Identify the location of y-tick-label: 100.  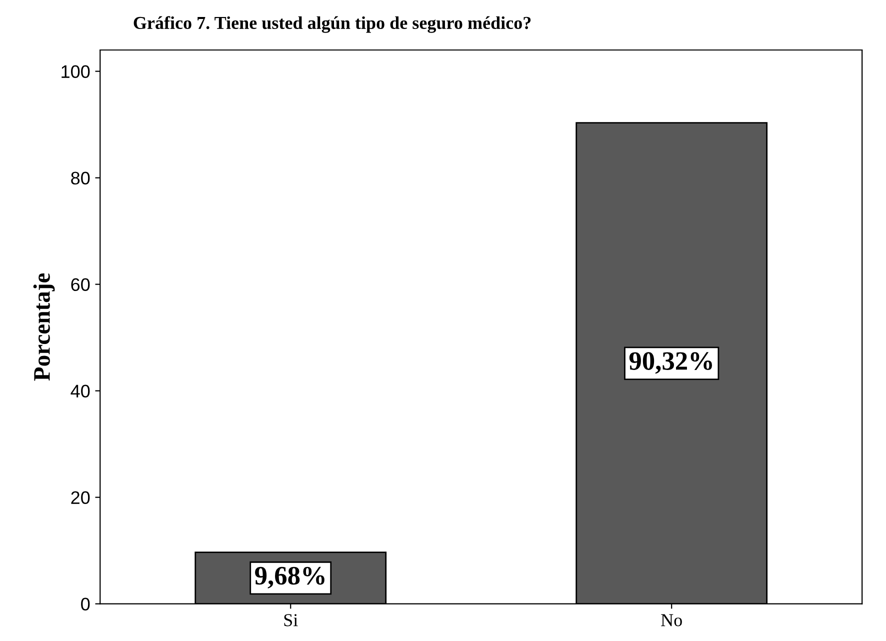
(76, 71).